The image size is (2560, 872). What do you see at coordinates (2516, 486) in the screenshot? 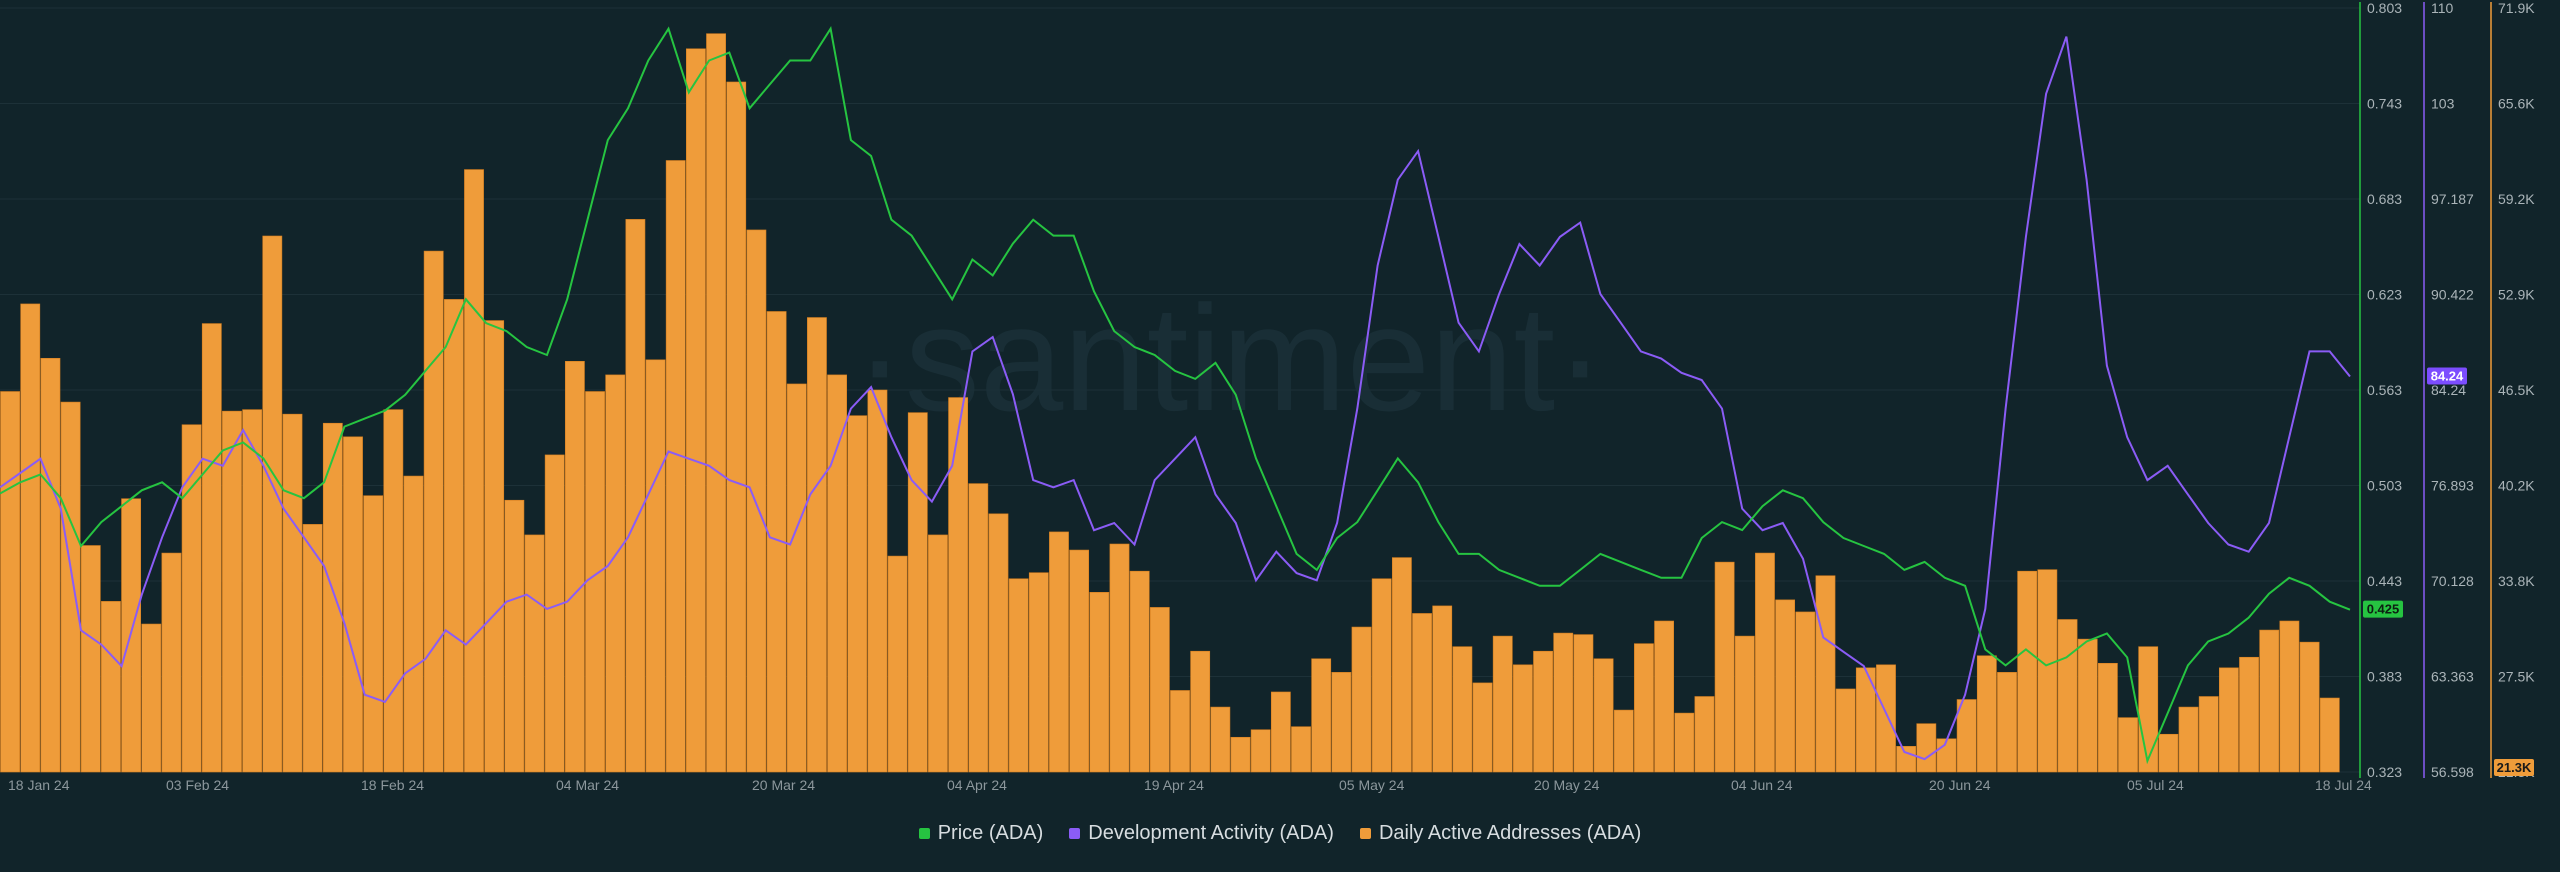
I see `daa-axis-tick-label: 40.2K` at bounding box center [2516, 486].